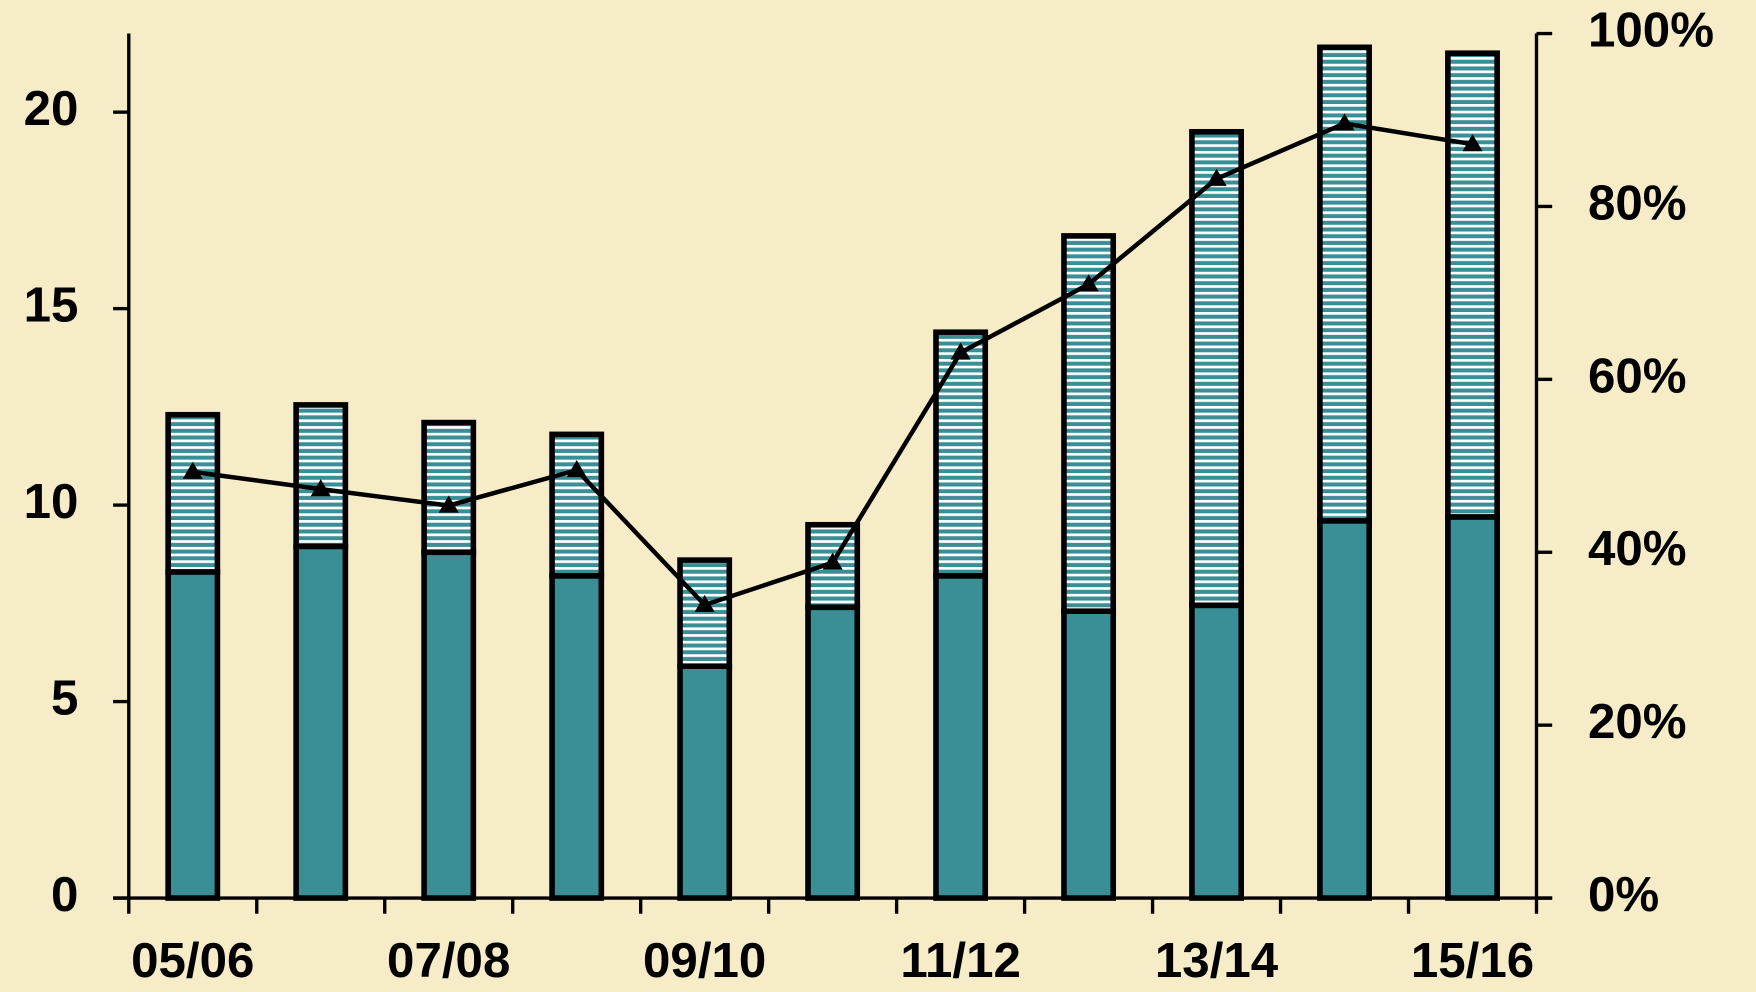 Image resolution: width=1756 pixels, height=992 pixels. I want to click on y2-tick-label: 40%, so click(1637, 548).